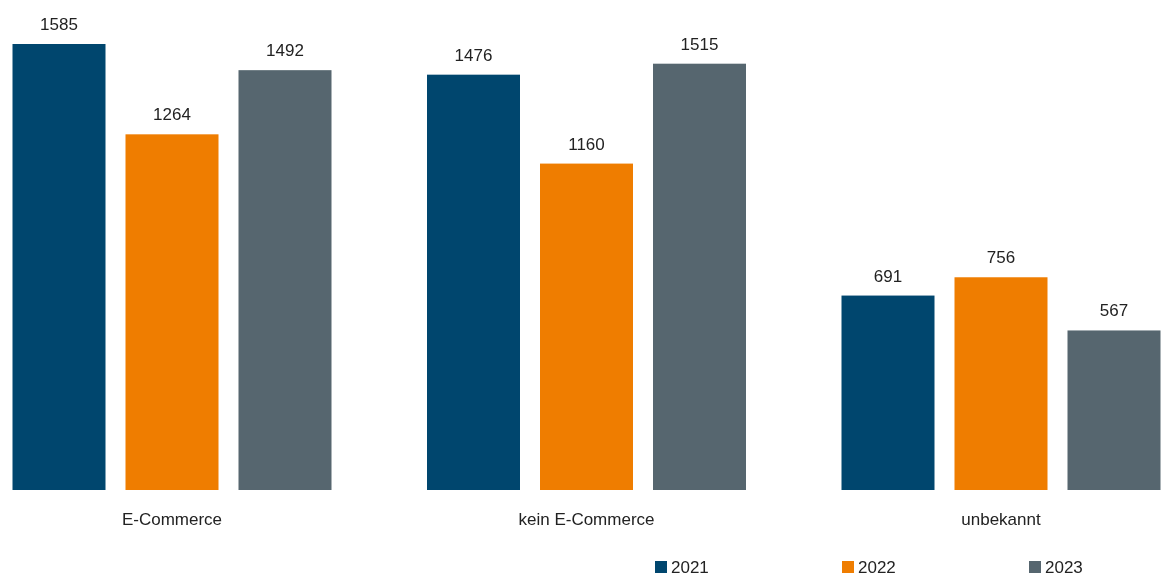  What do you see at coordinates (699, 44) in the screenshot?
I see `data-label: 1515` at bounding box center [699, 44].